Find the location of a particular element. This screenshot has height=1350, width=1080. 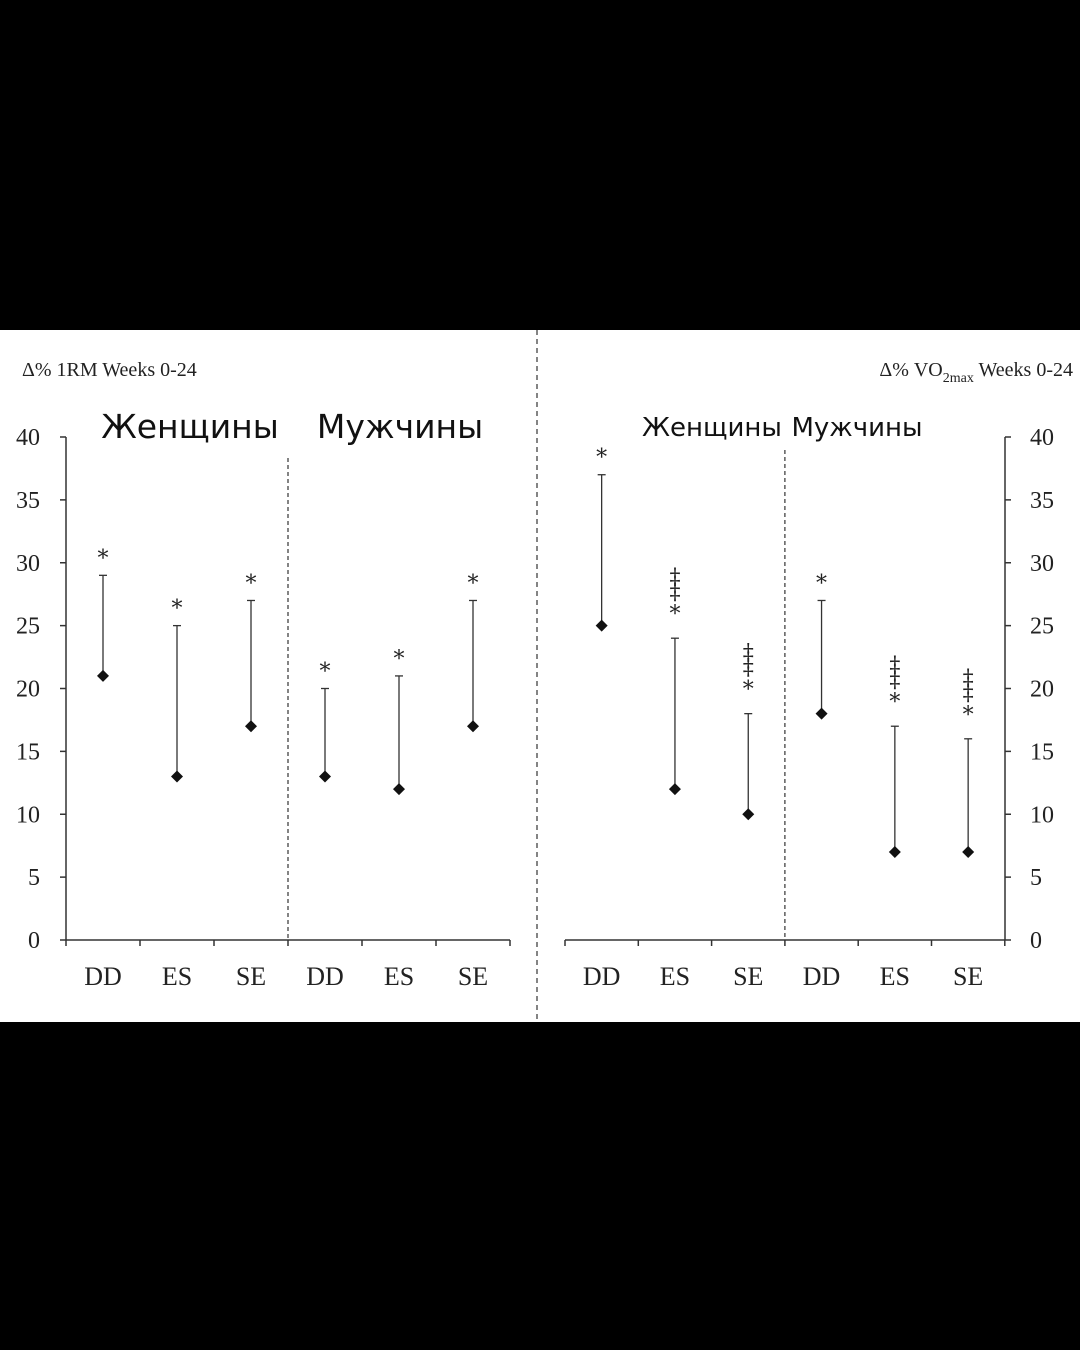

y-axis-label-prefix: Δ% VO is located at coordinates (910, 370).